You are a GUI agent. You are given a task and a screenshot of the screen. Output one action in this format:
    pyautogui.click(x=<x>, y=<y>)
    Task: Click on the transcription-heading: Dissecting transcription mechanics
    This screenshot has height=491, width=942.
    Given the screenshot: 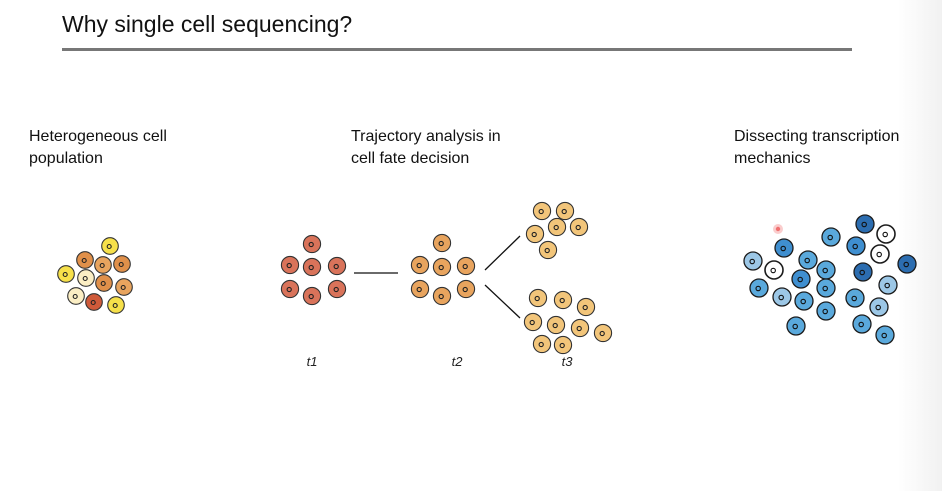 What is the action you would take?
    pyautogui.click(x=816, y=148)
    